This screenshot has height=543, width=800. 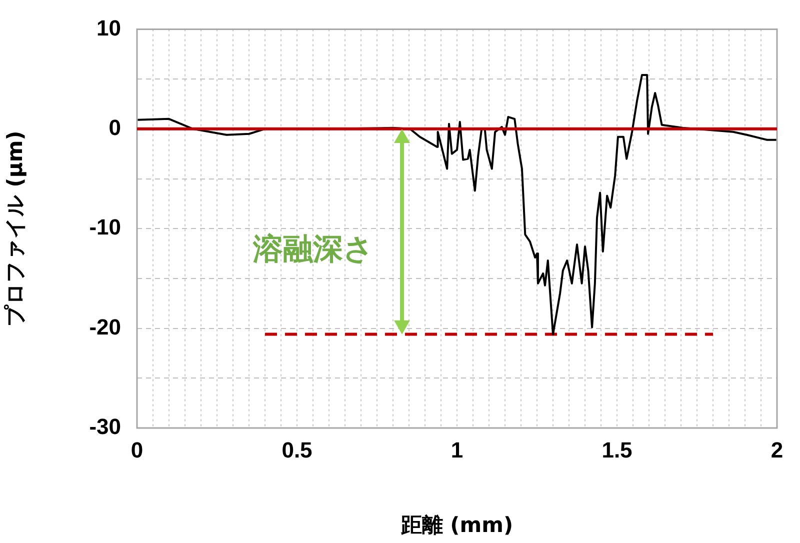 What do you see at coordinates (297, 449) in the screenshot?
I see `x-tick-label: 0.5` at bounding box center [297, 449].